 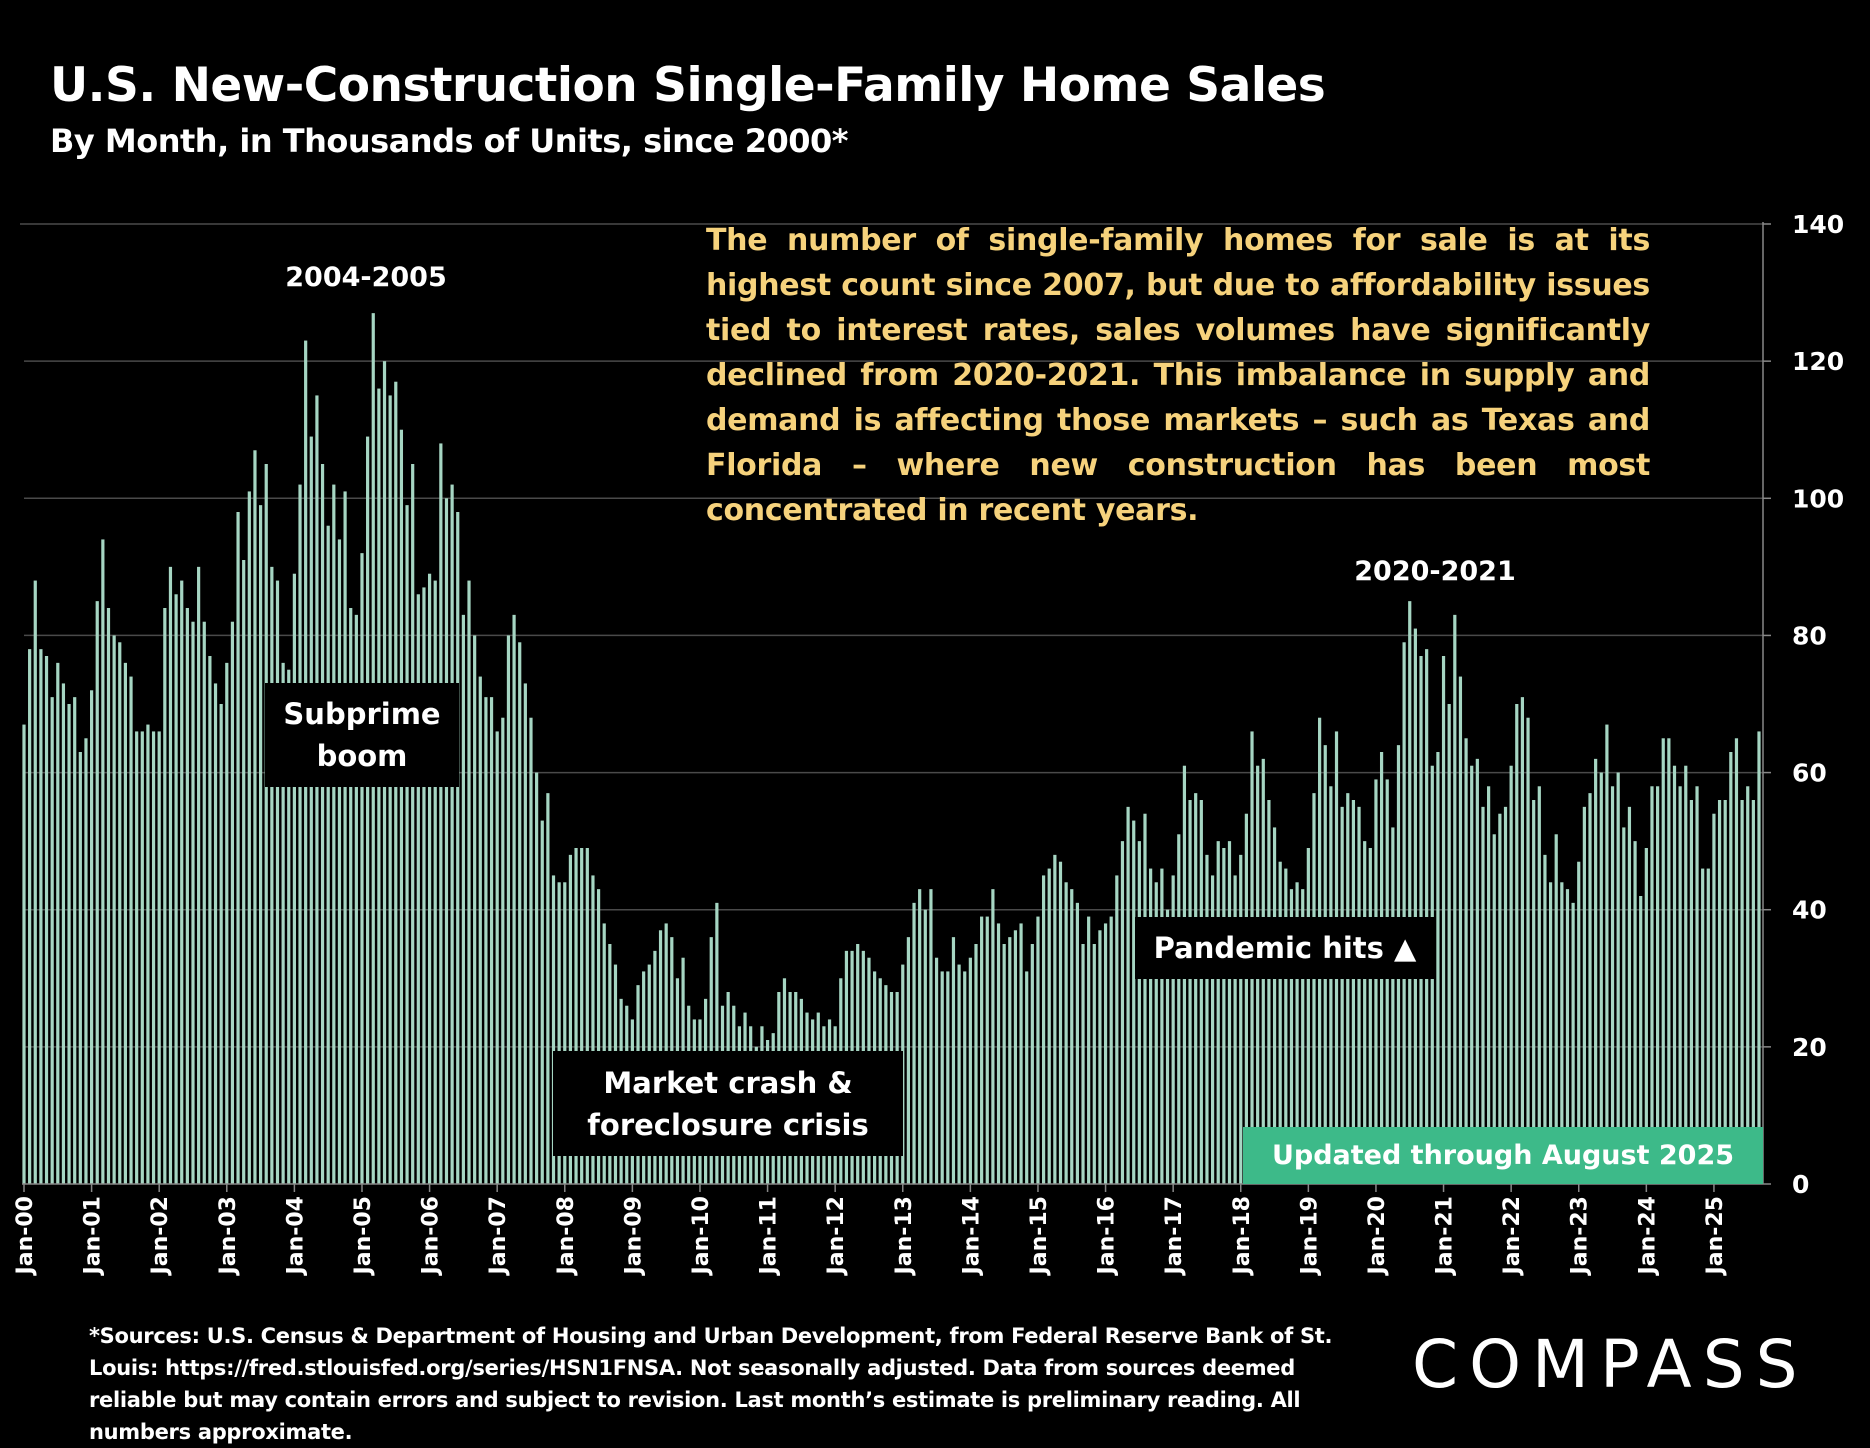 What do you see at coordinates (1174, 1236) in the screenshot?
I see `x-tick-label: Jan-17` at bounding box center [1174, 1236].